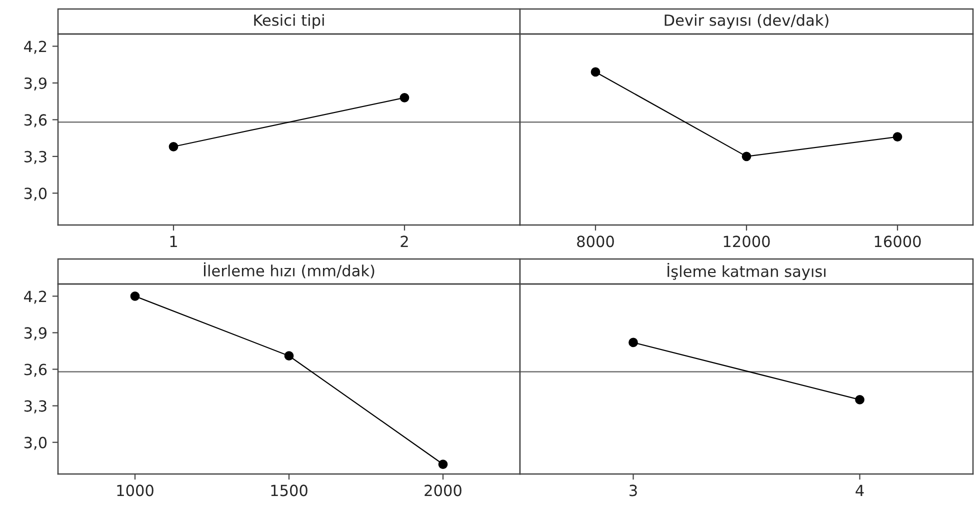  Describe the element at coordinates (747, 271) in the screenshot. I see `chart-title: İşleme katman sayısı` at that location.